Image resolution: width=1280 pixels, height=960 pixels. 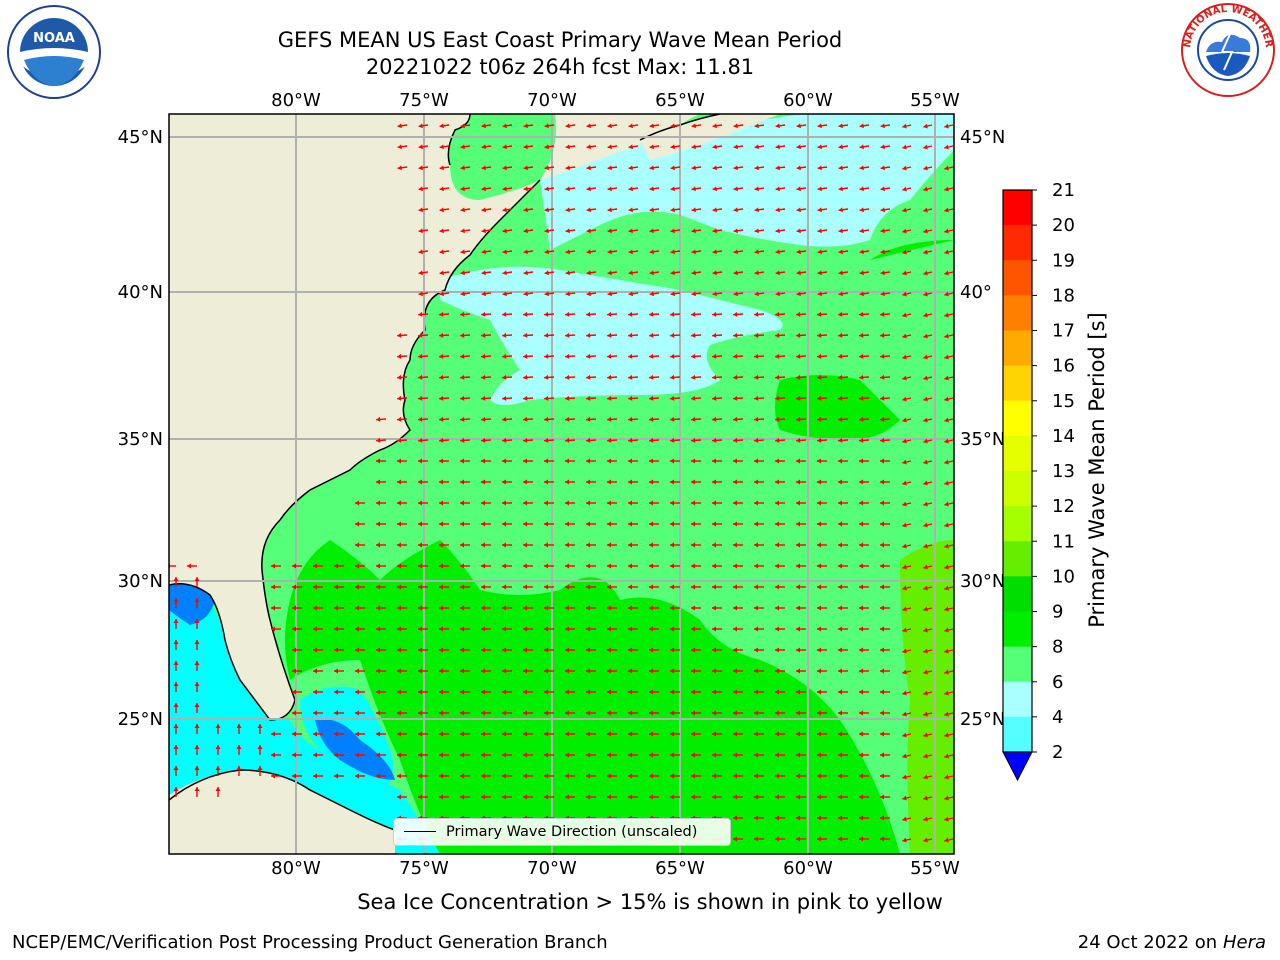 I want to click on lat-tick-left: 25°N, so click(x=140, y=719).